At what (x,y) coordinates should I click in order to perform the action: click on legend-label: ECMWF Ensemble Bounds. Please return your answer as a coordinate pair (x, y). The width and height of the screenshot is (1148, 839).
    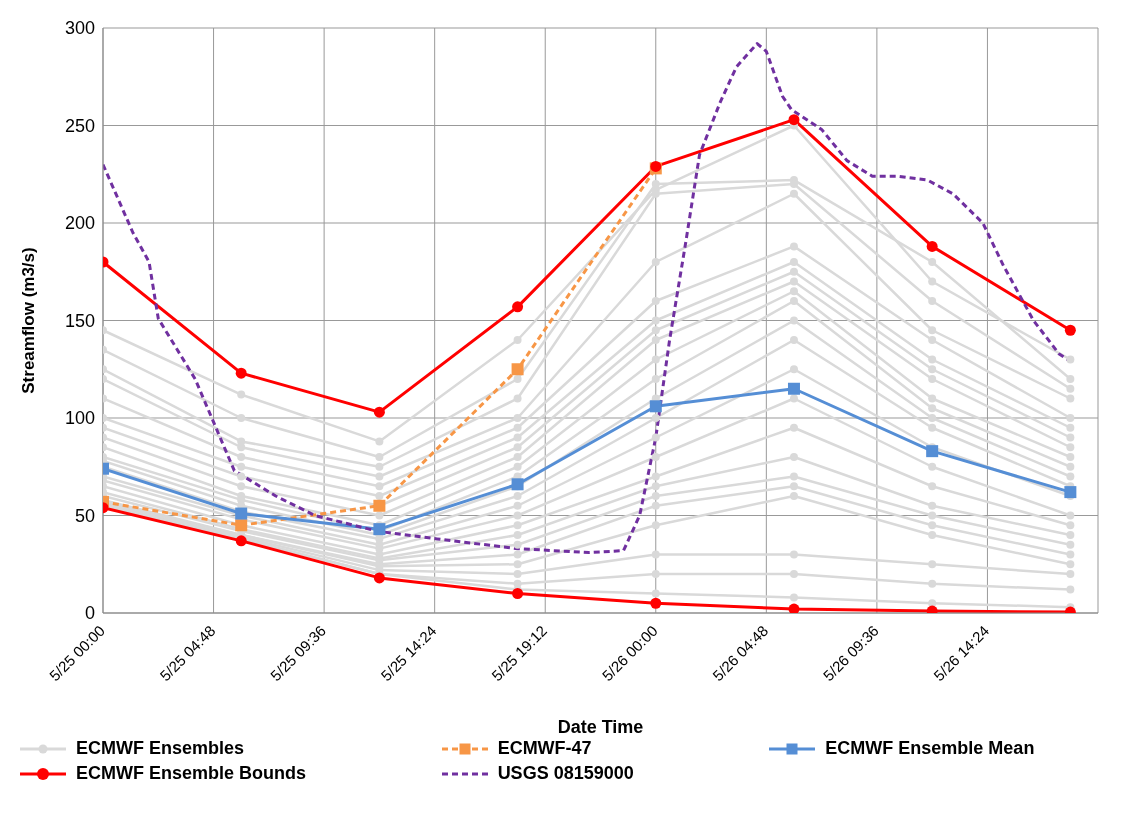
    Looking at the image, I should click on (191, 773).